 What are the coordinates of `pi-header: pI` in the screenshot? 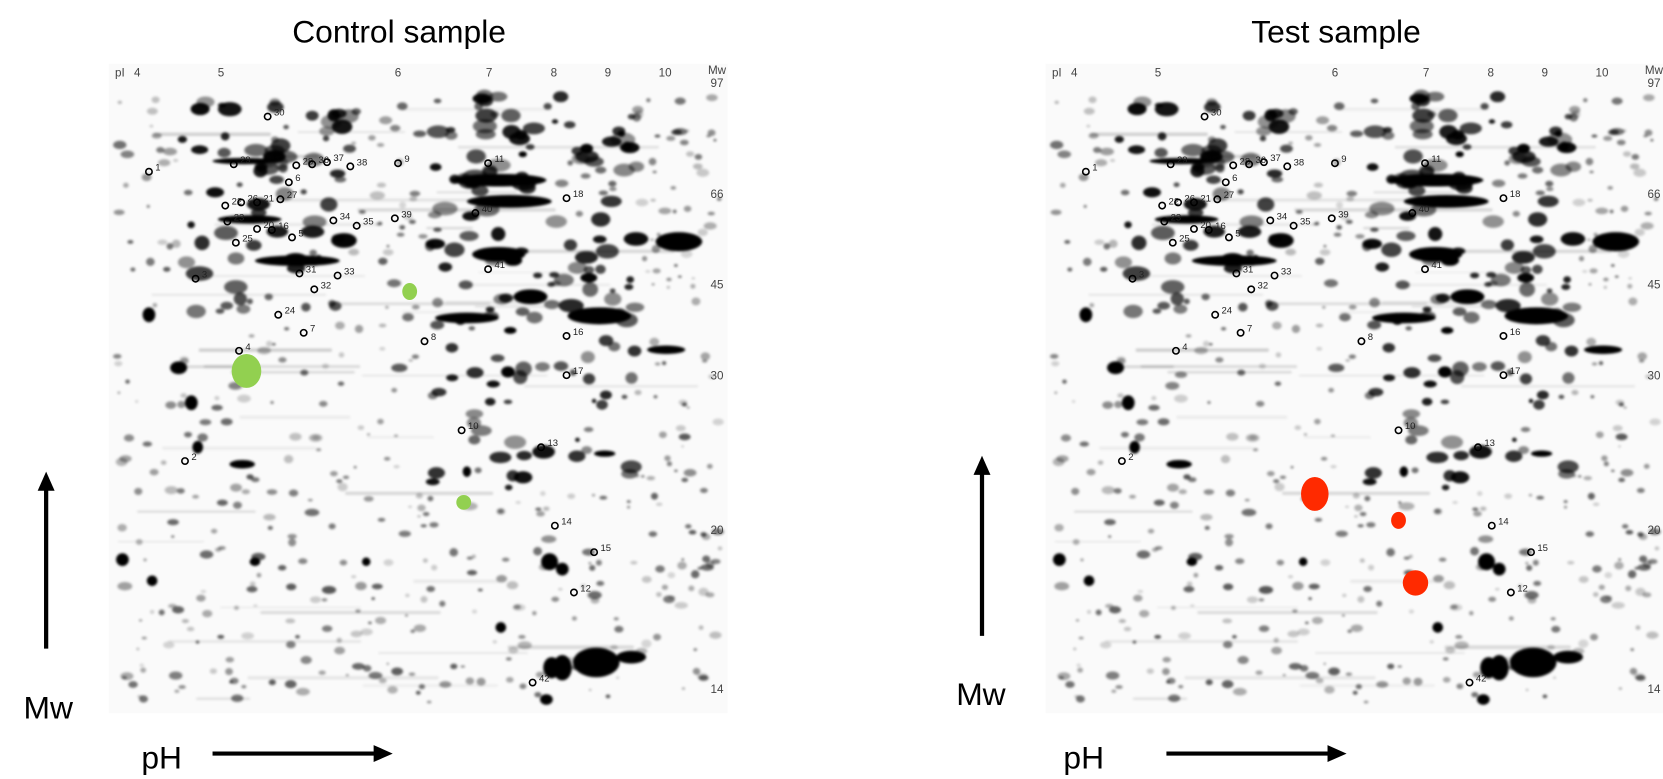 It's located at (1057, 72).